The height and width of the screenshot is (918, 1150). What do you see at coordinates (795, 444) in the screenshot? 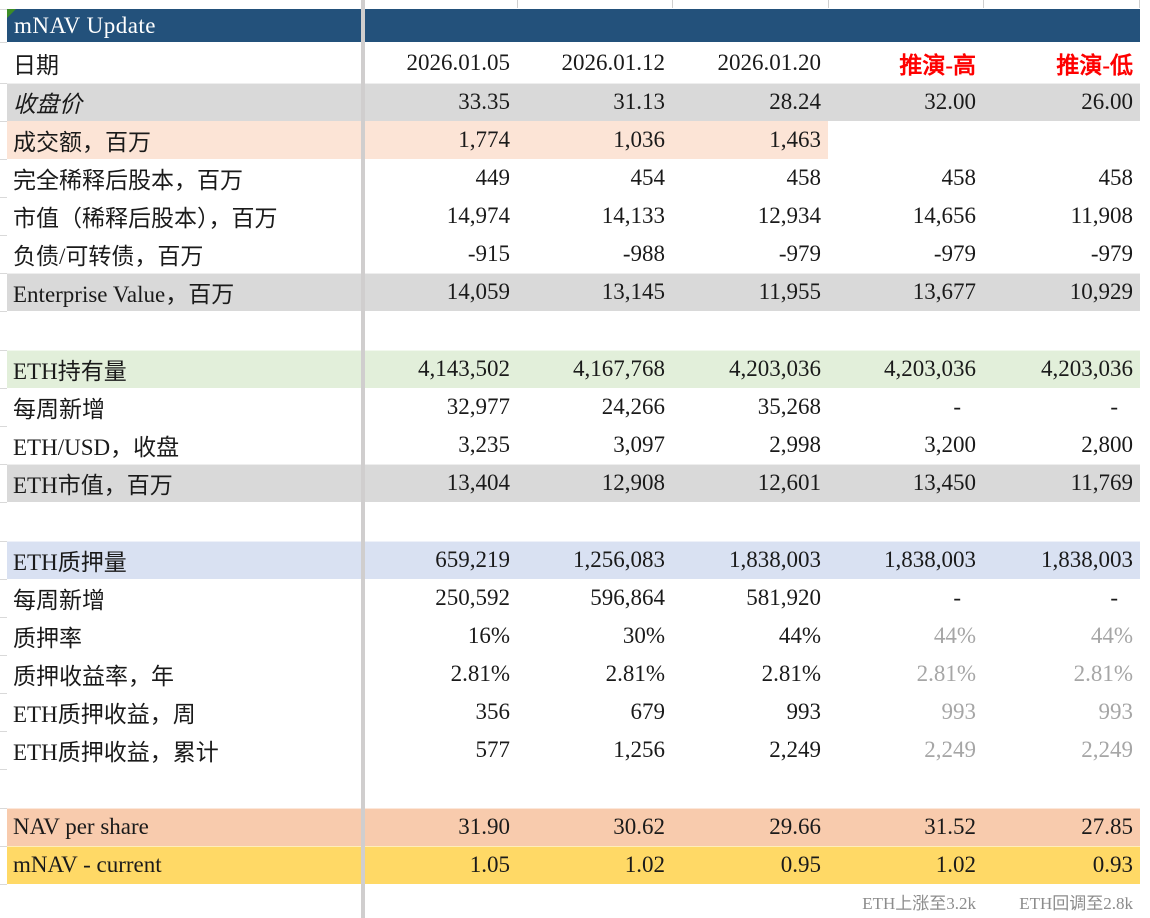
I see `value-cell: 2,998` at bounding box center [795, 444].